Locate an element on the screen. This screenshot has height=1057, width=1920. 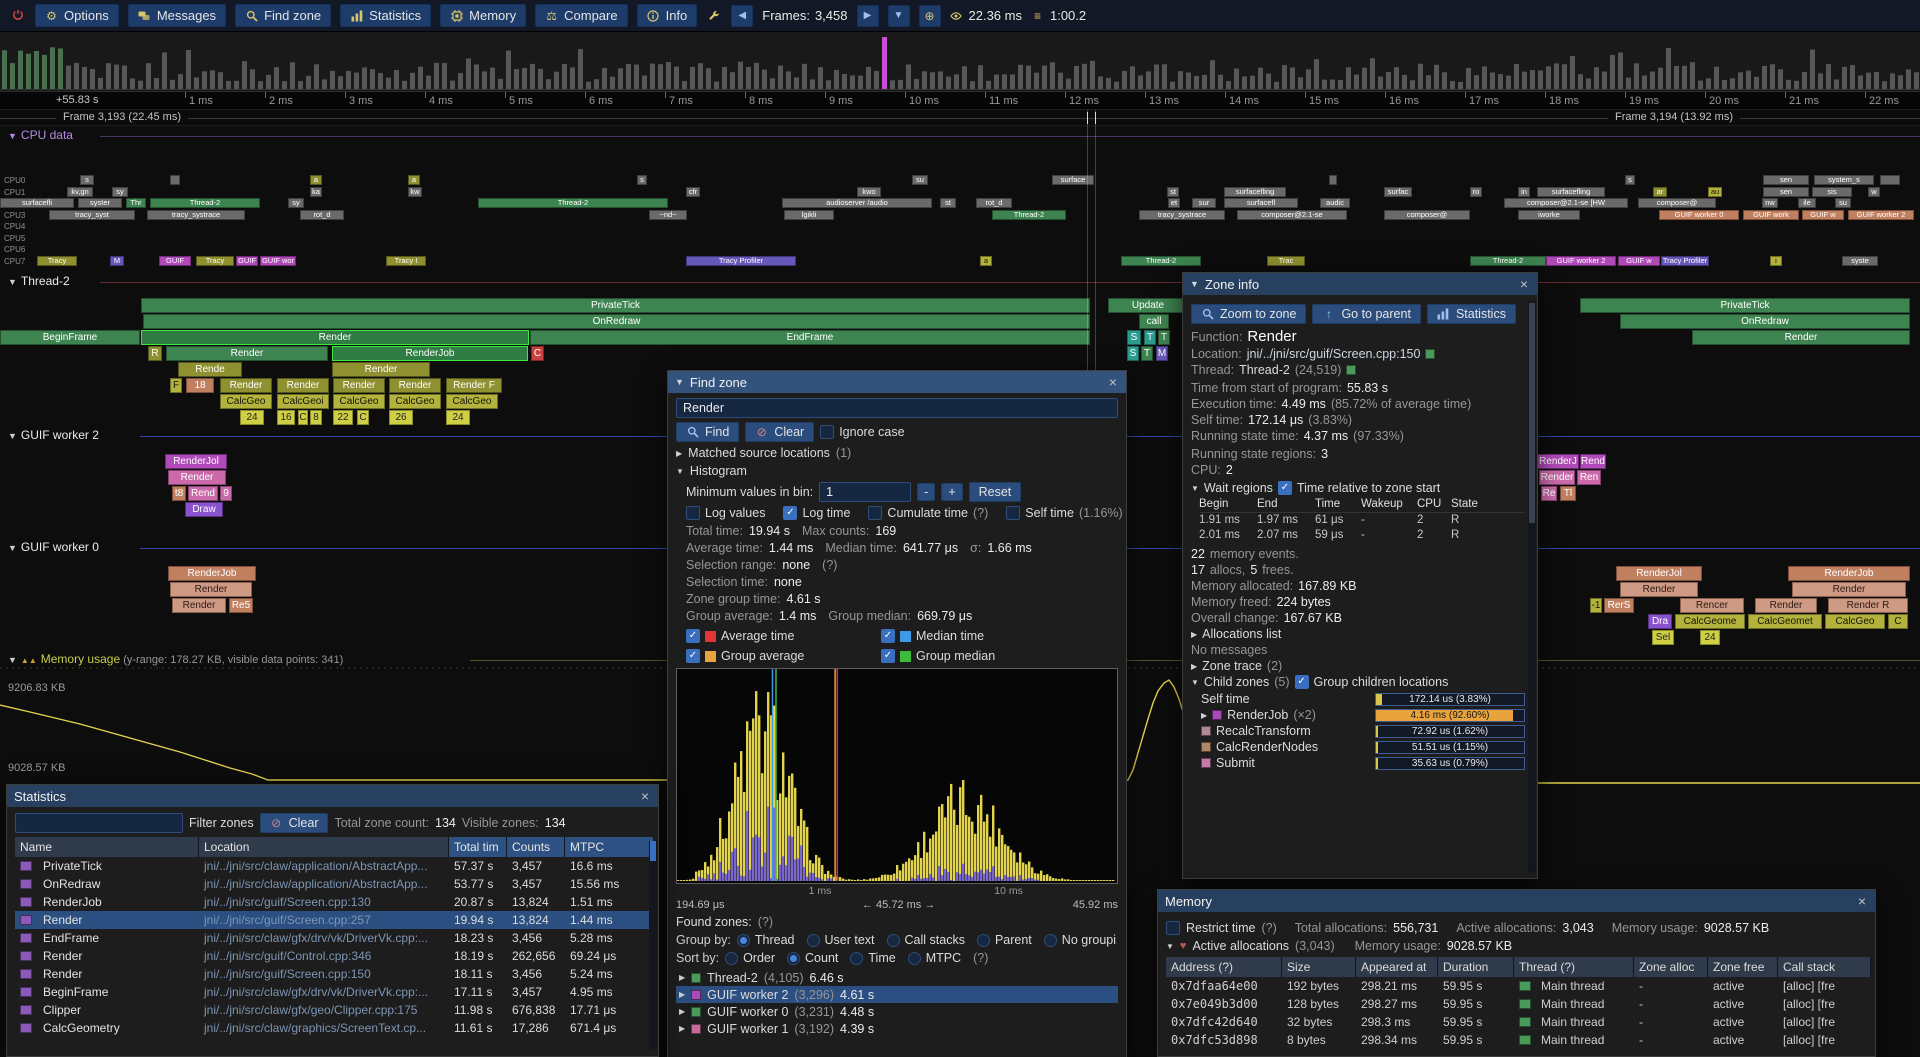
timeline-zone: Re5 is located at coordinates (241, 605).